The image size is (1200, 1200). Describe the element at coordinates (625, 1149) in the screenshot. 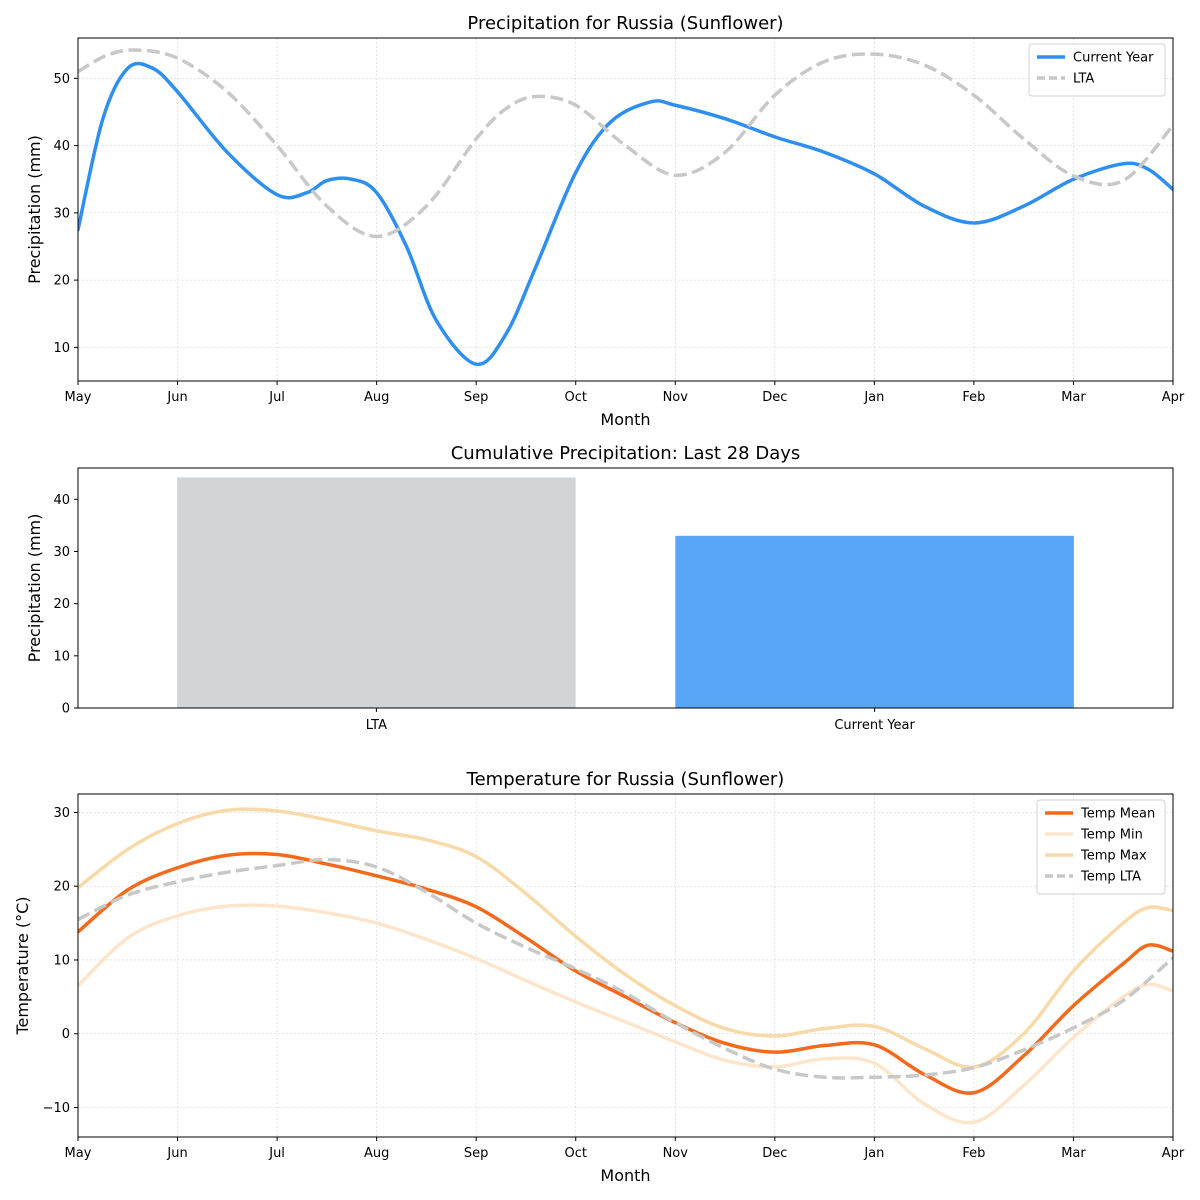

I see `p3-x-ticks: May Jun Jul Aug Sep Oct Nov Dec Jan Feb Mar Apr` at that location.